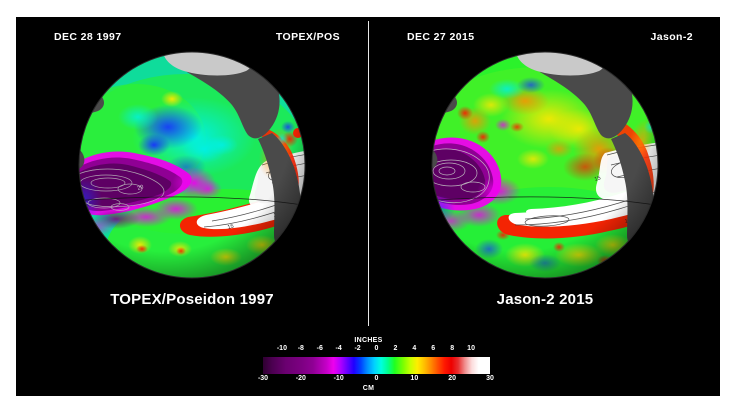 The height and width of the screenshot is (414, 736). Describe the element at coordinates (671, 37) in the screenshot. I see `instrument-label-right: Jason-2` at that location.